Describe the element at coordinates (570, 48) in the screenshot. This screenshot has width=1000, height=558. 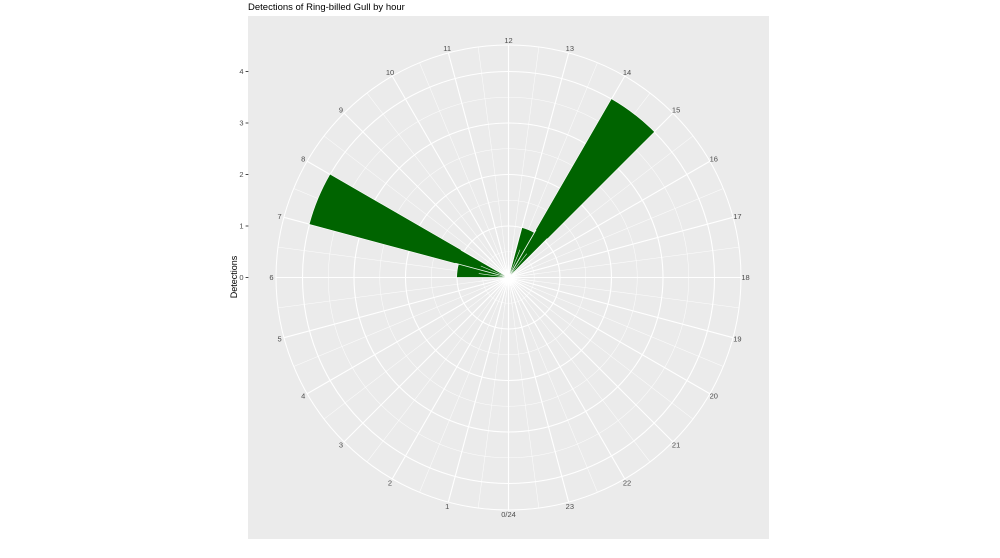
I see `hour-label-13: 13` at that location.